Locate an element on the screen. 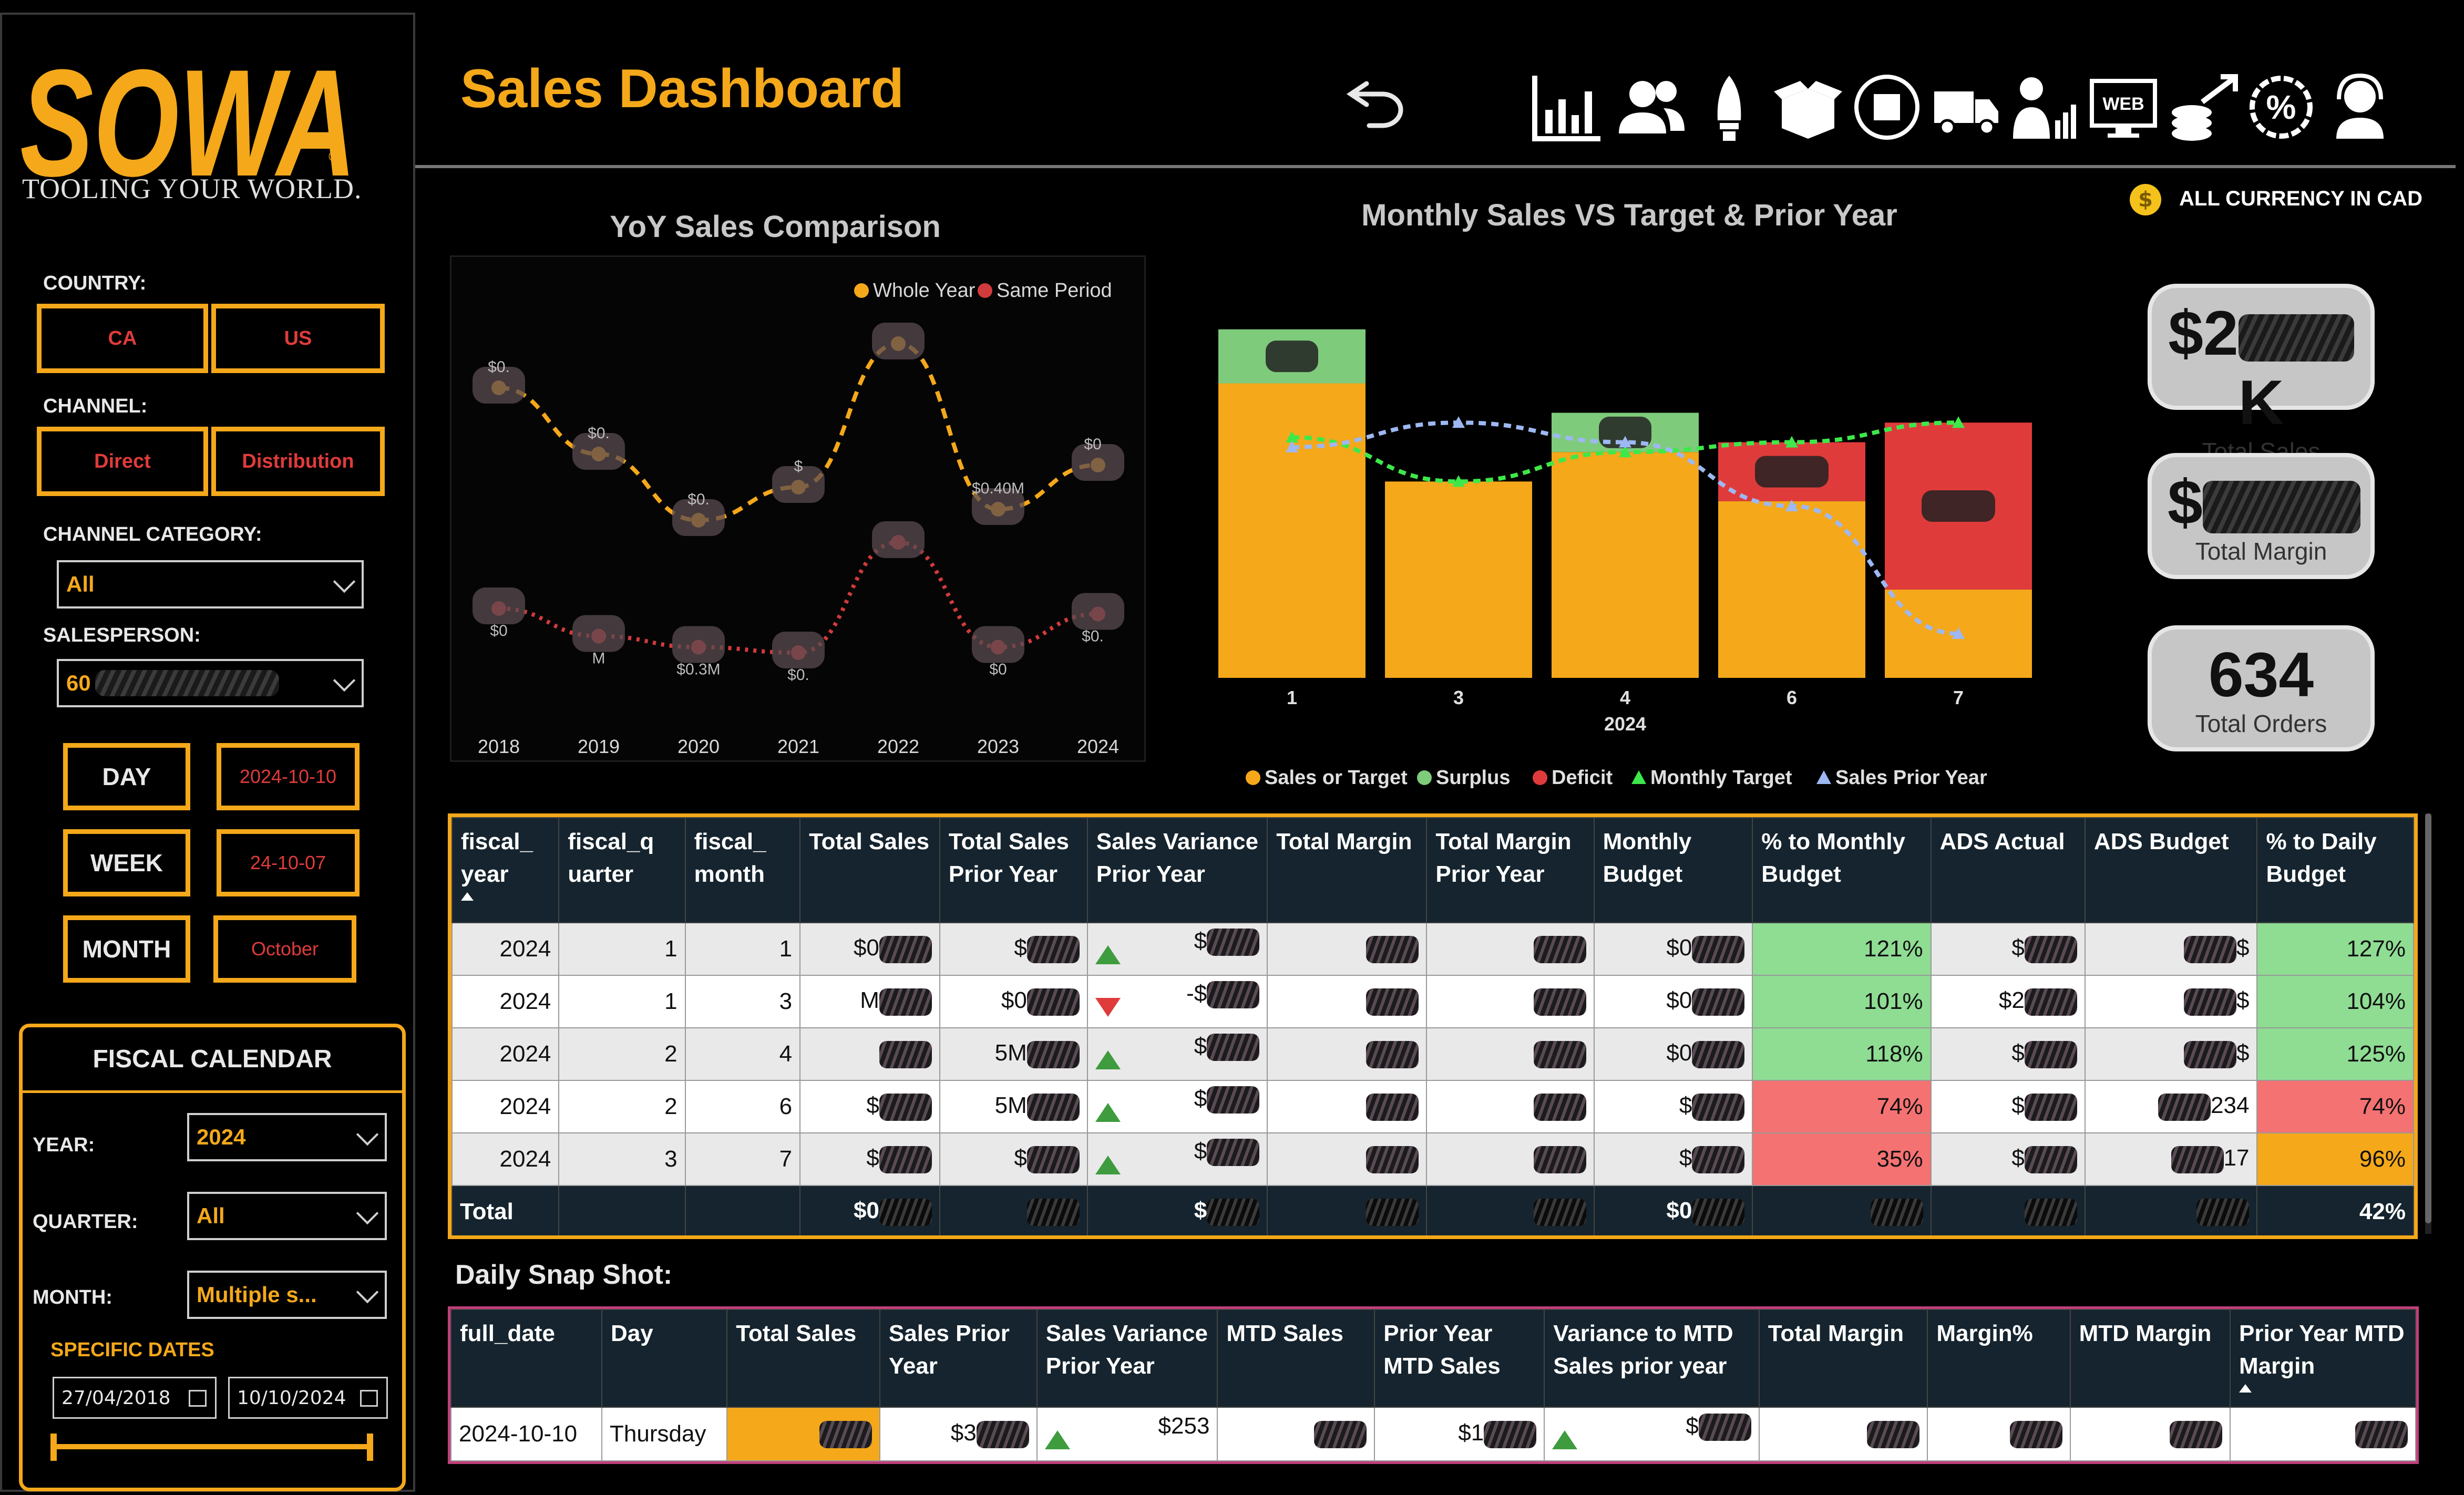 The width and height of the screenshot is (2464, 1495). percent-badge-icon: % is located at coordinates (2281, 107).